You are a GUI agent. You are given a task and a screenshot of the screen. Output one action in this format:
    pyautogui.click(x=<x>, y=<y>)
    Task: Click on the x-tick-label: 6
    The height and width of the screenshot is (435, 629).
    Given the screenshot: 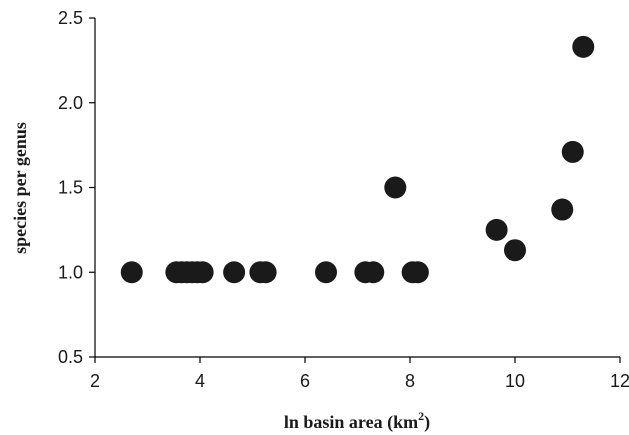 What is the action you would take?
    pyautogui.click(x=305, y=381)
    